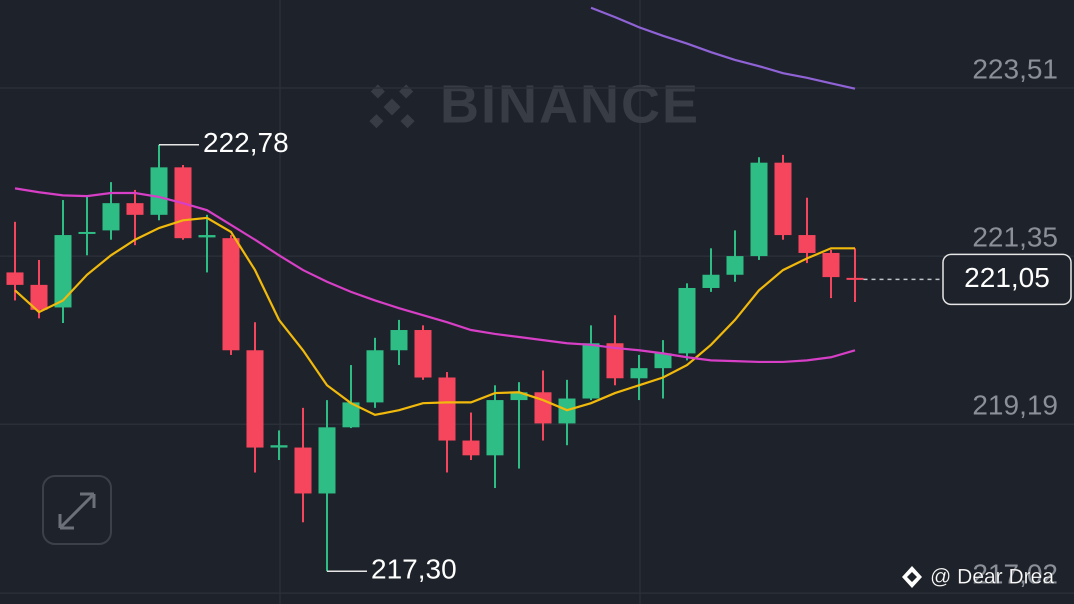  Describe the element at coordinates (723, 48) in the screenshot. I see `ma-line` at that location.